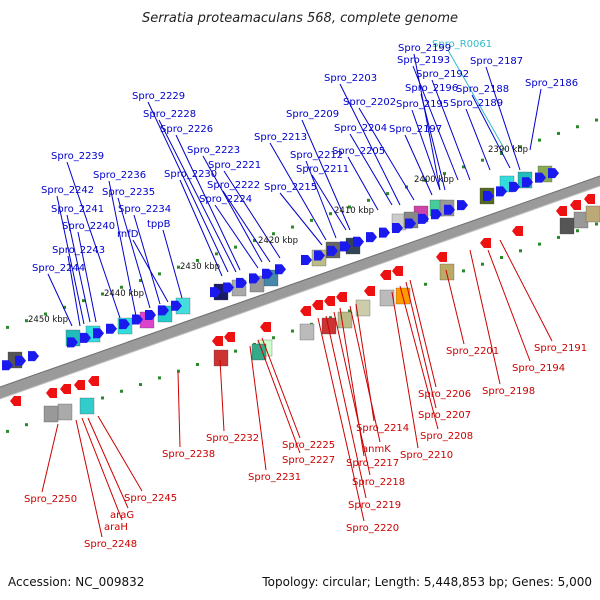  I want to click on forward-gene-label: Spro_R0061, so click(462, 44).